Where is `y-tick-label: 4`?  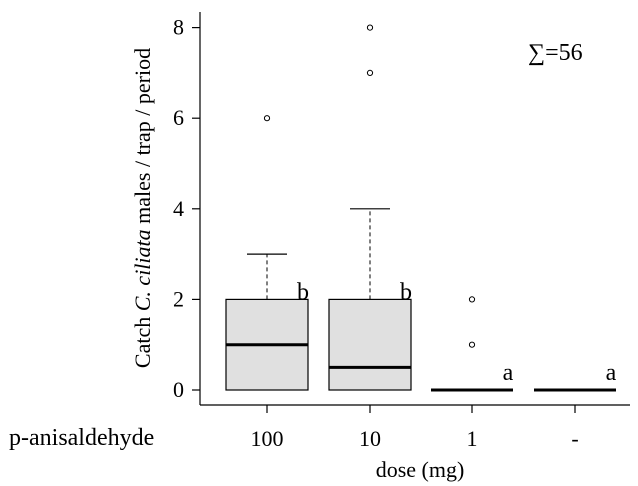
y-tick-label: 4 is located at coordinates (178, 208).